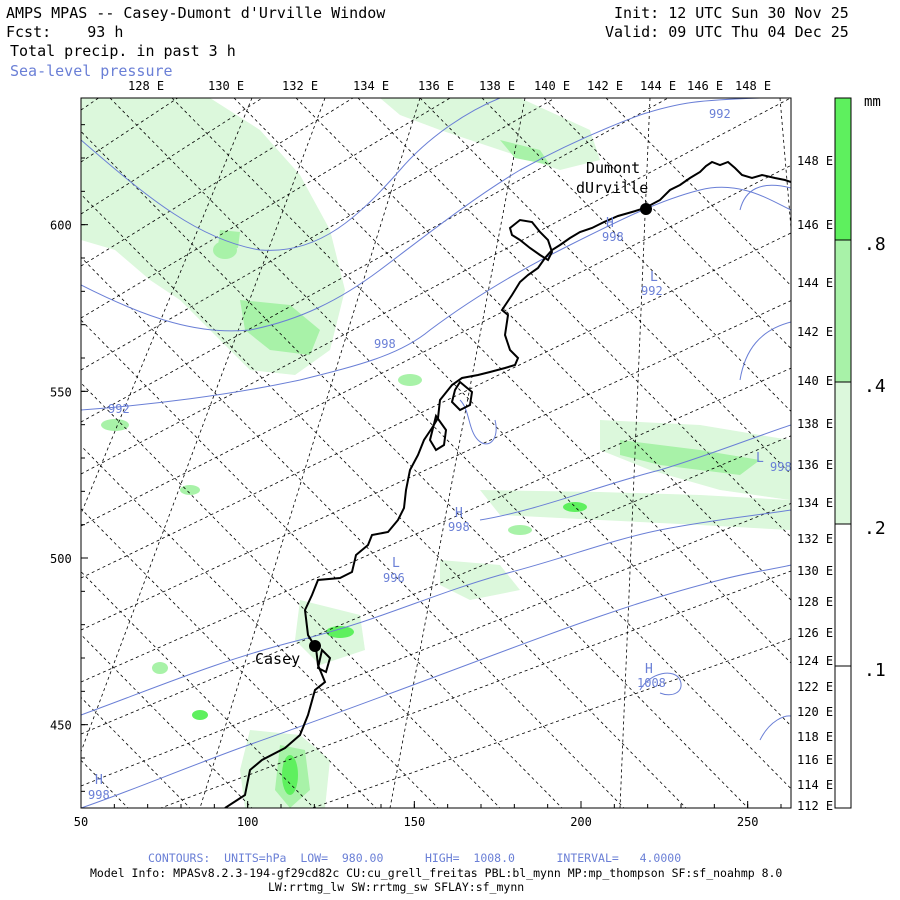 Image resolution: width=900 pixels, height=900 pixels. I want to click on station-marker-casey, so click(315, 646).